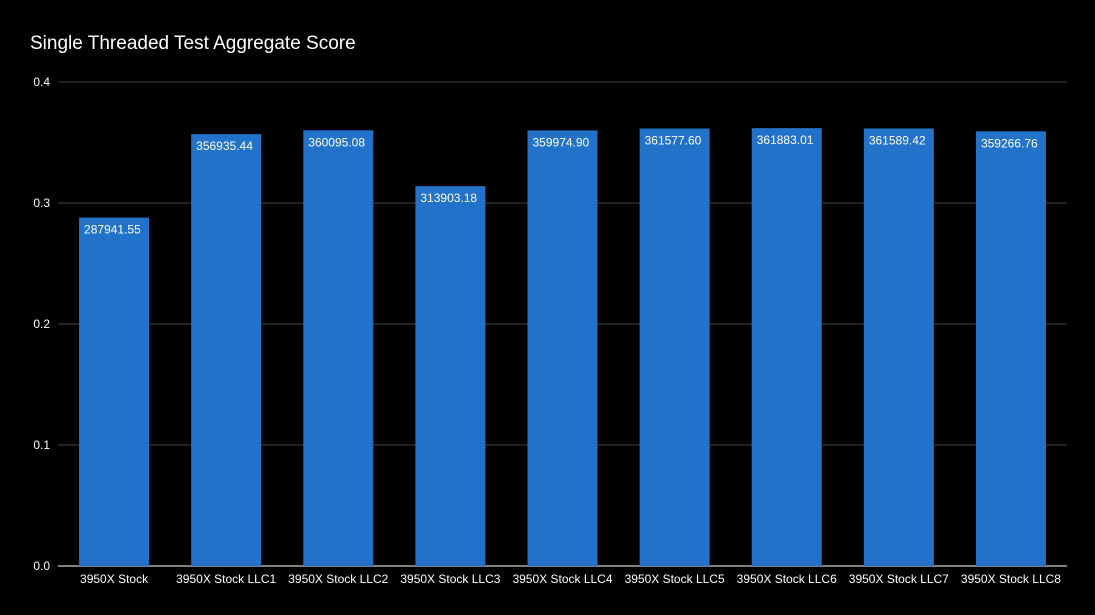 The height and width of the screenshot is (615, 1095). I want to click on bar-value-label: 359266.76, so click(1009, 143).